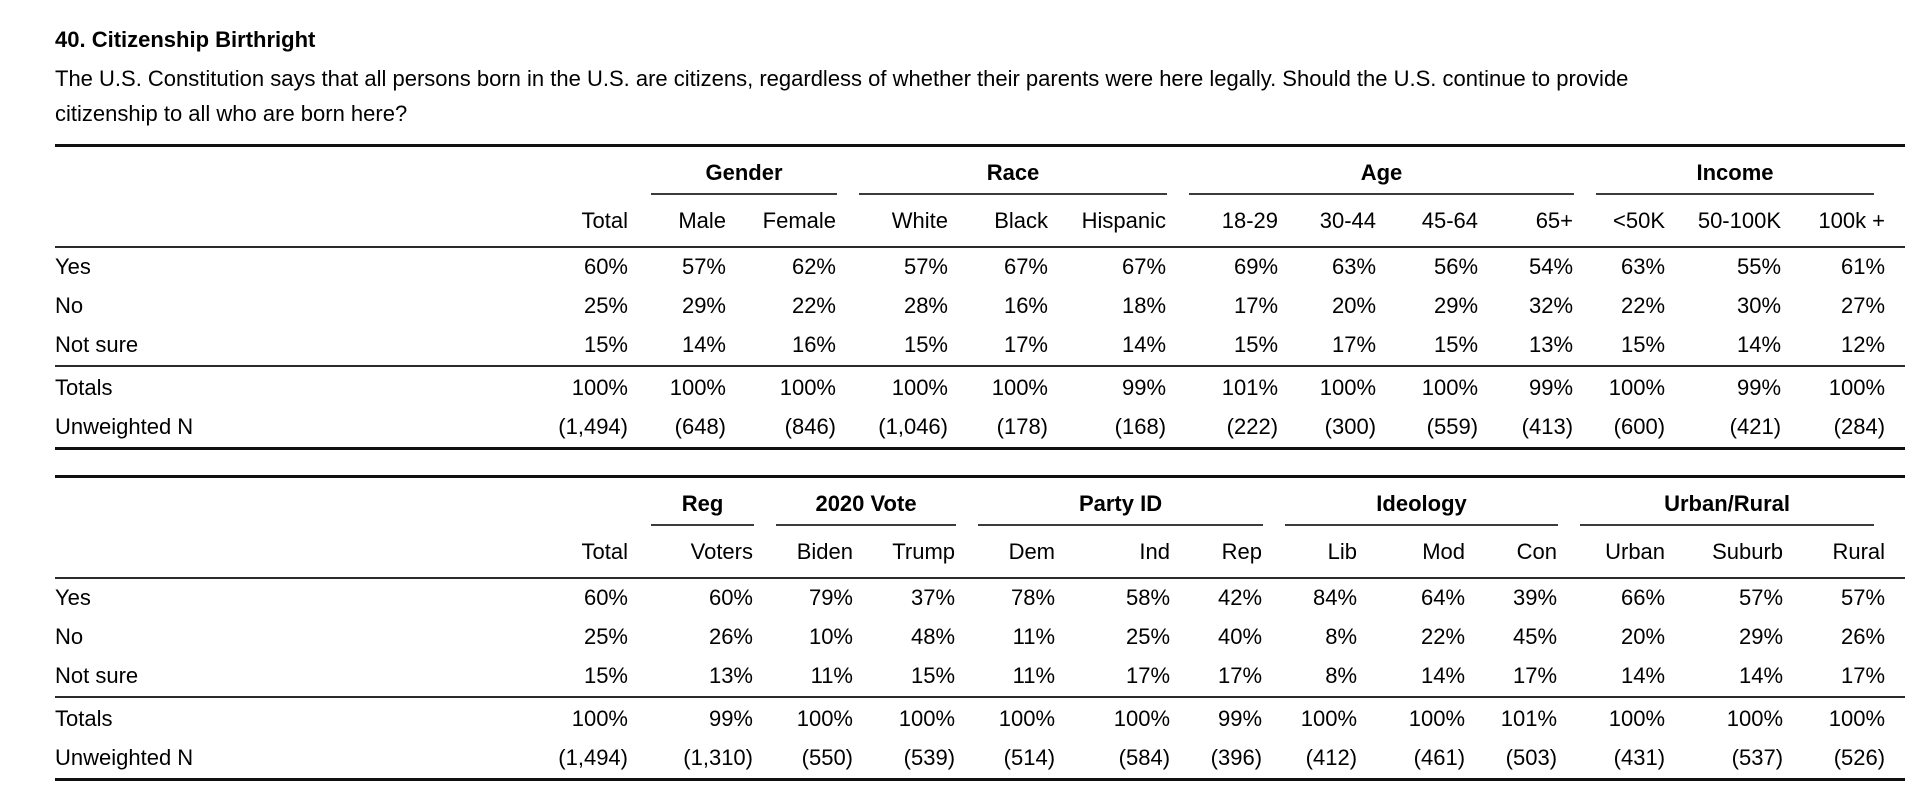 Image resolution: width=1932 pixels, height=810 pixels. I want to click on column-header: Suburb, so click(1736, 552).